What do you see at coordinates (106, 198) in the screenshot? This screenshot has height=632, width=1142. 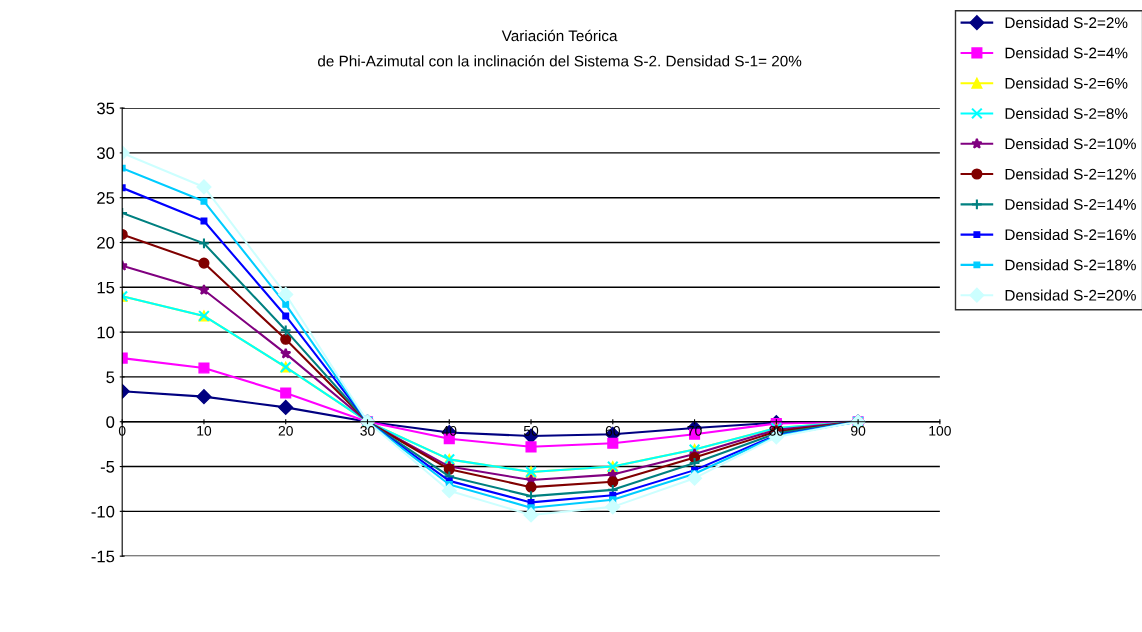 I see `y-tick-label: 25` at bounding box center [106, 198].